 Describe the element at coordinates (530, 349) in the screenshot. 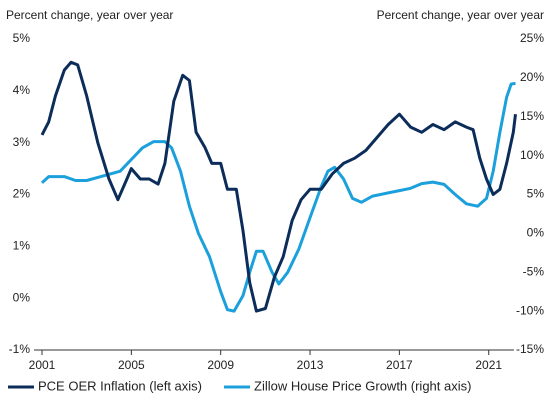

I see `y2-tick-label: -15%` at that location.